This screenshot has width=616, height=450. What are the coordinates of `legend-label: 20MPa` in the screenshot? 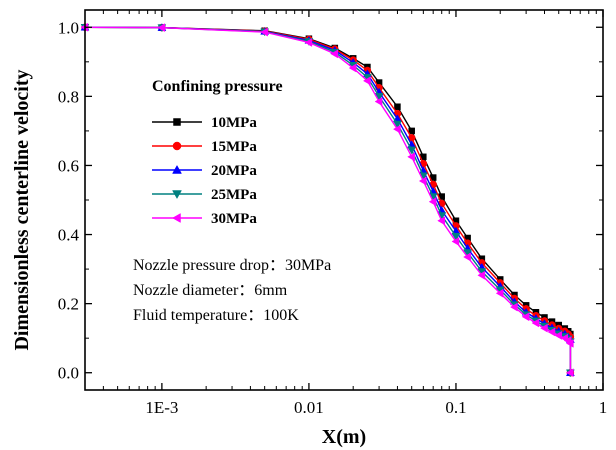 It's located at (234, 171).